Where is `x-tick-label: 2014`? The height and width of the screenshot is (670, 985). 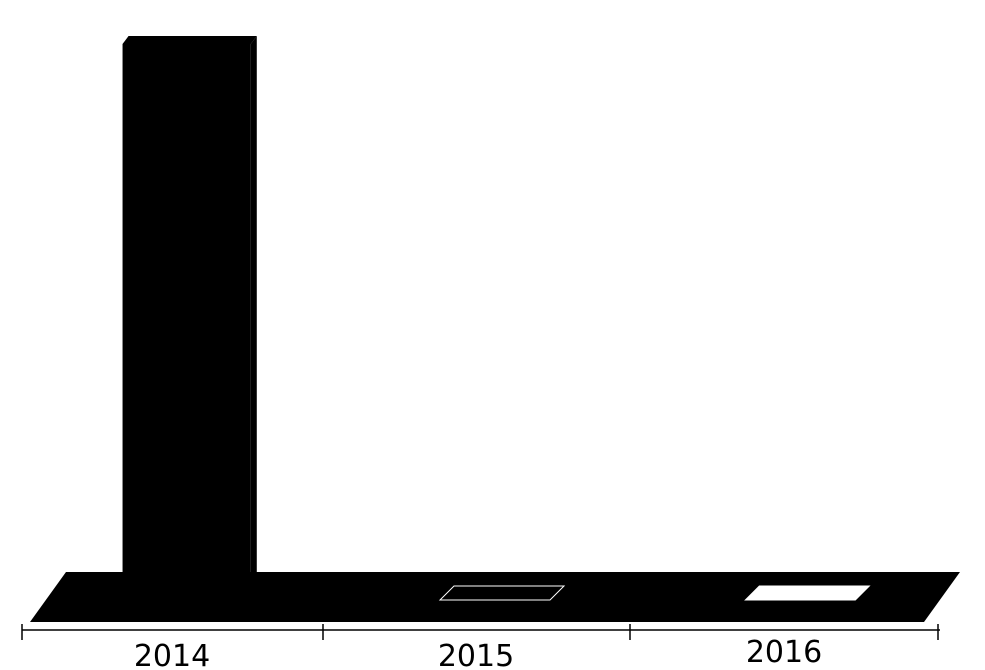
x-tick-label: 2014 is located at coordinates (172, 654).